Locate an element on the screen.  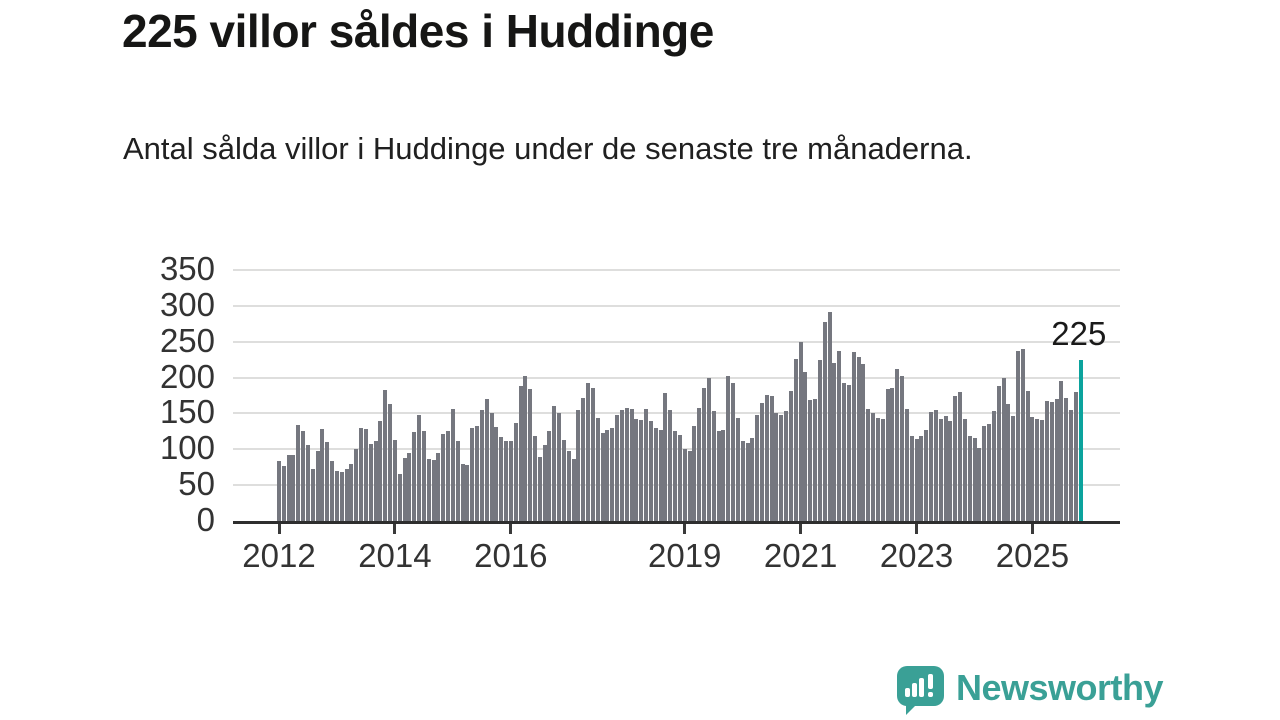
x-axis-label: 2023 is located at coordinates (916, 555).